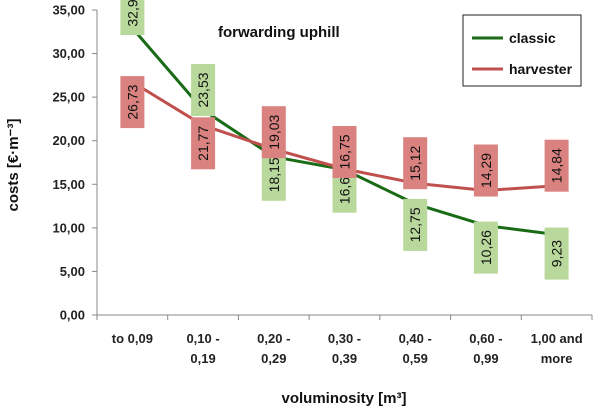 The width and height of the screenshot is (600, 413). I want to click on y-tick-label: 15,00, so click(68, 184).